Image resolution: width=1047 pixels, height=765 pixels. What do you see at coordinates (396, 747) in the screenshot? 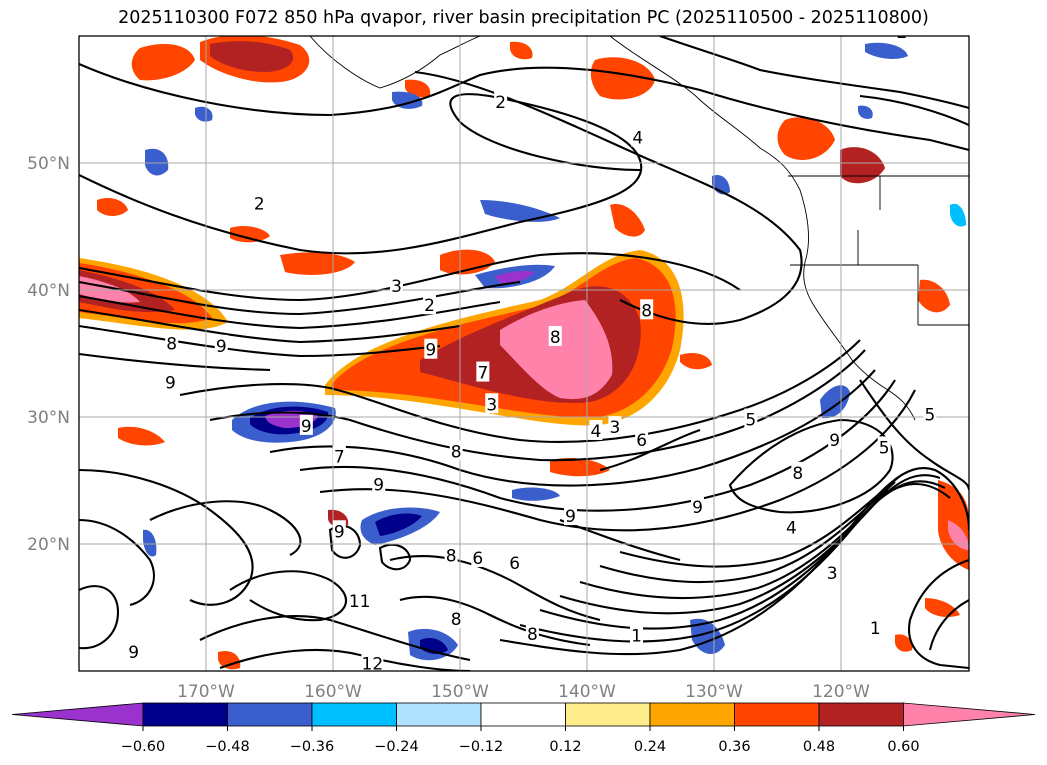
I see `colorbar-label: −0.24` at bounding box center [396, 747].